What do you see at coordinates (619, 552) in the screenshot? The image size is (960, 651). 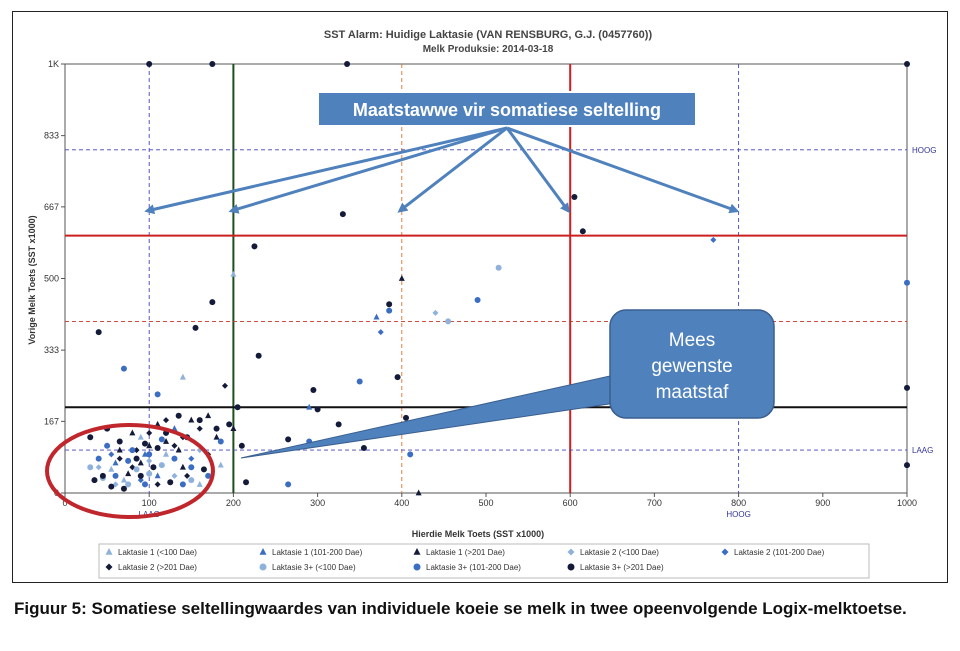 I see `legend-label: Laktasie 2 (<100 Dae)` at bounding box center [619, 552].